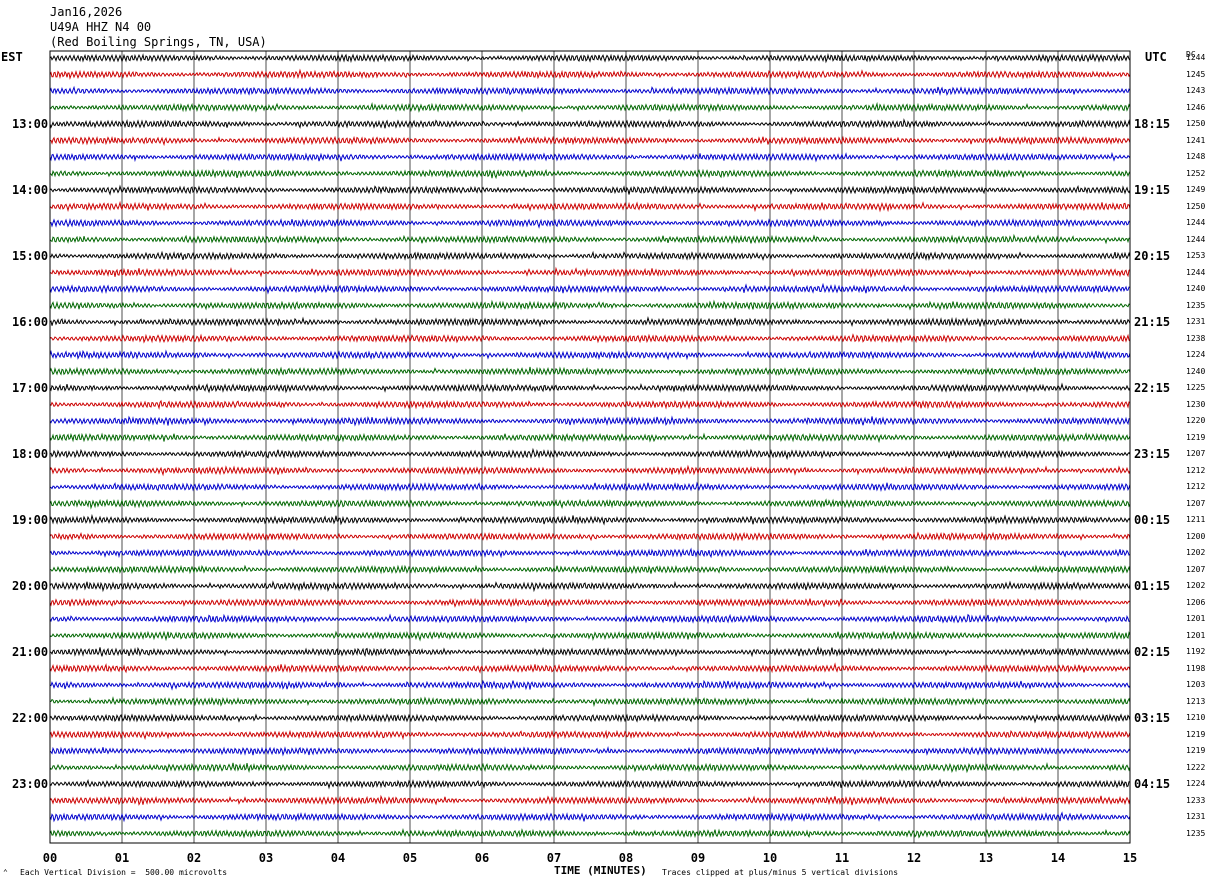 The height and width of the screenshot is (886, 1210). What do you see at coordinates (30, 520) in the screenshot?
I see `est-hour-label: 19:00` at bounding box center [30, 520].